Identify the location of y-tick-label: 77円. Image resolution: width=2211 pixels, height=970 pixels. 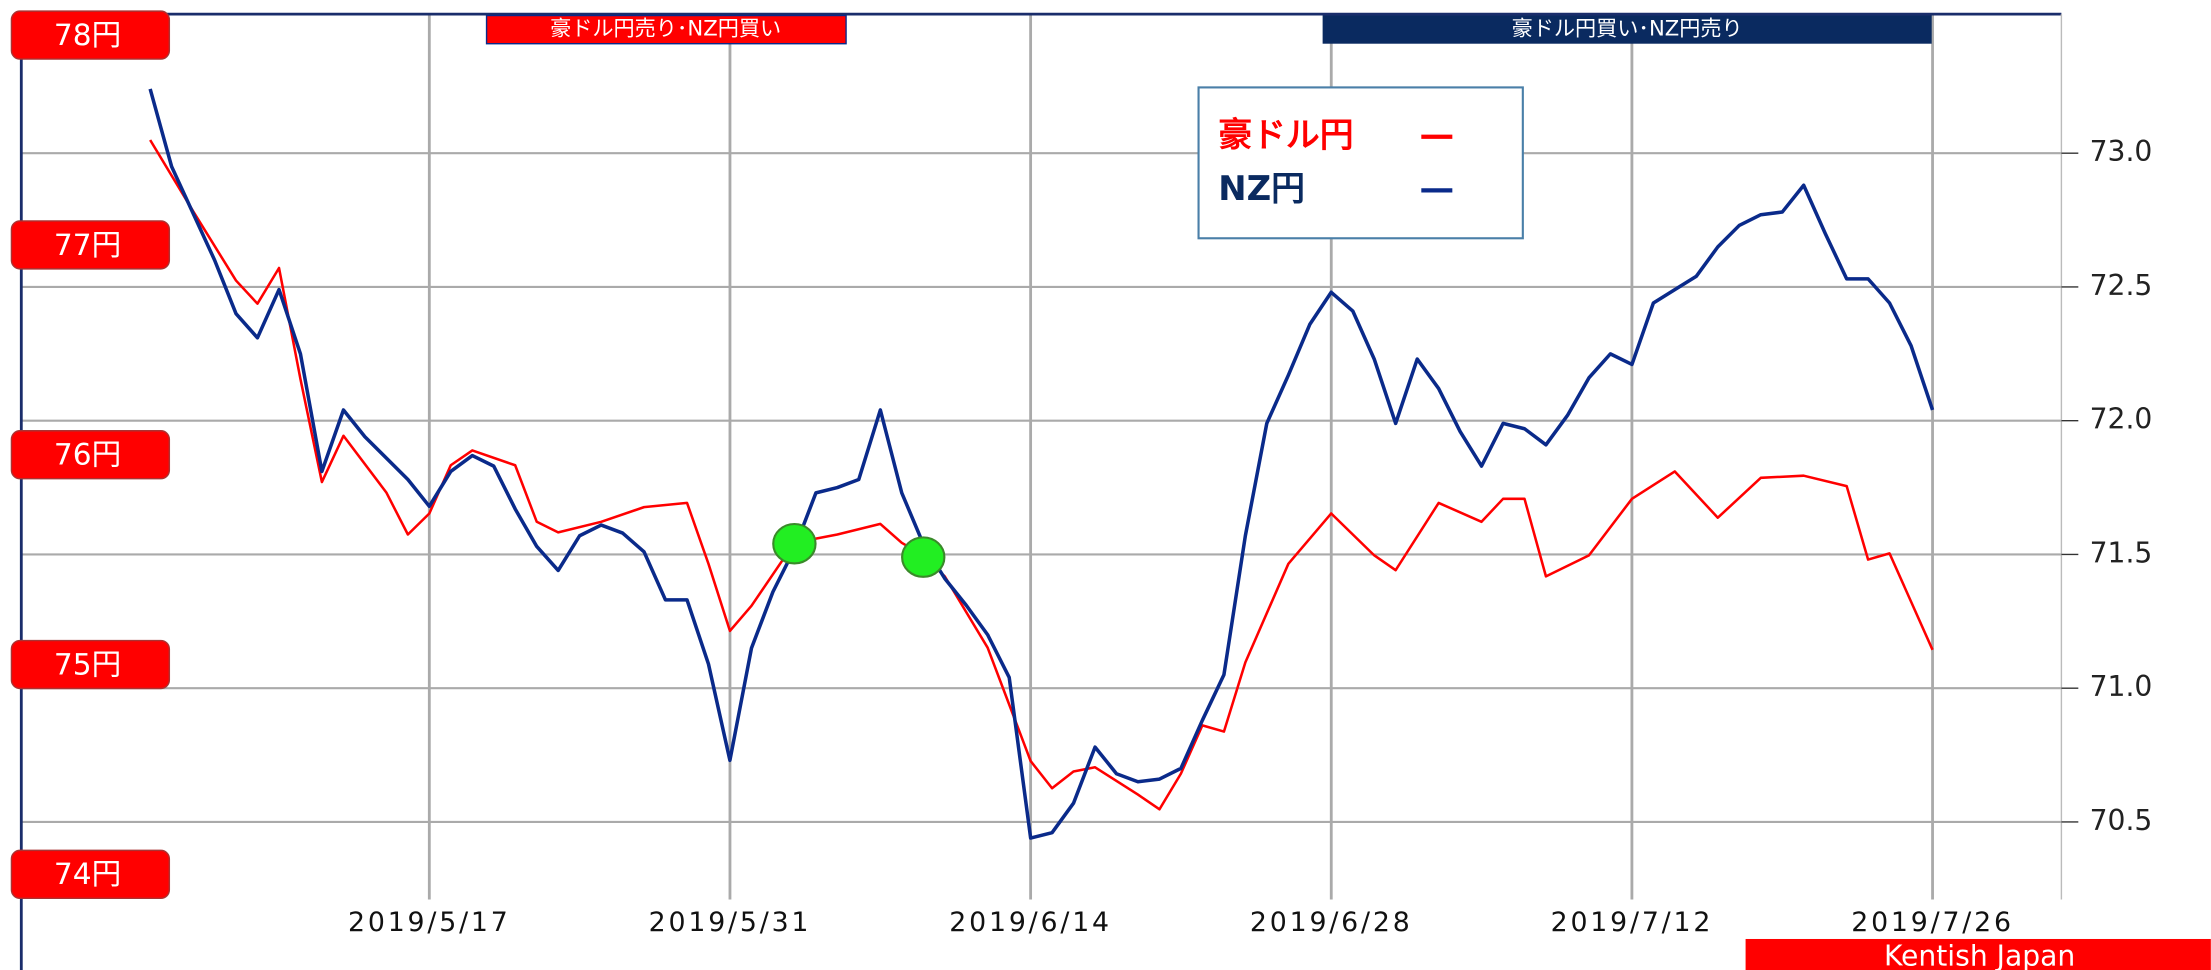
(87, 245).